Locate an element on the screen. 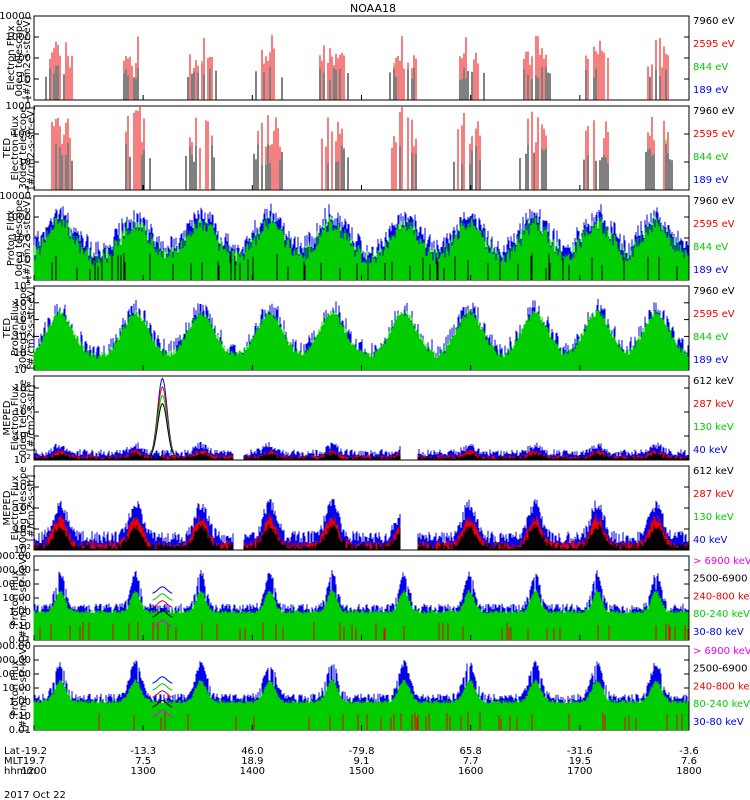 This screenshot has height=800, width=750. legend-entry: 80-240 keV is located at coordinates (721, 614).